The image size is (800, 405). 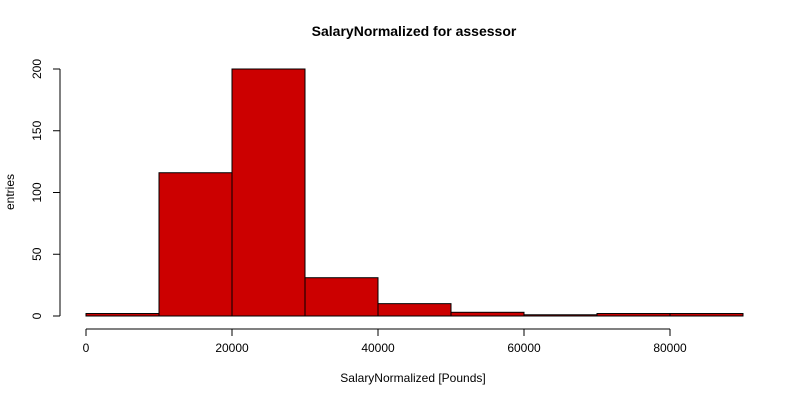 What do you see at coordinates (37, 69) in the screenshot?
I see `y-tick-label: 200` at bounding box center [37, 69].